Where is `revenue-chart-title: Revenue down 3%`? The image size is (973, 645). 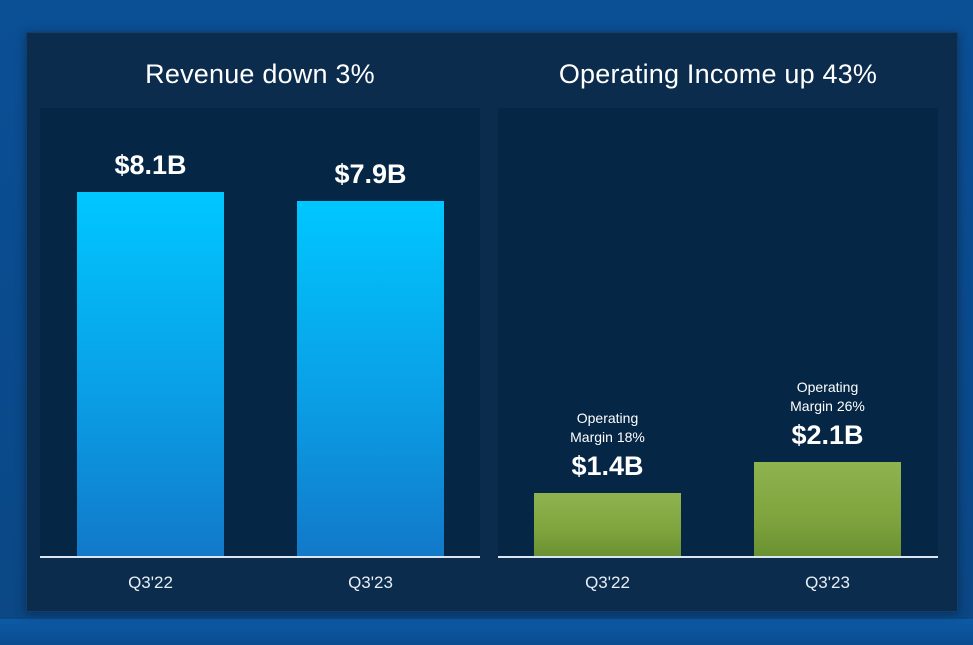
revenue-chart-title: Revenue down 3% is located at coordinates (260, 74).